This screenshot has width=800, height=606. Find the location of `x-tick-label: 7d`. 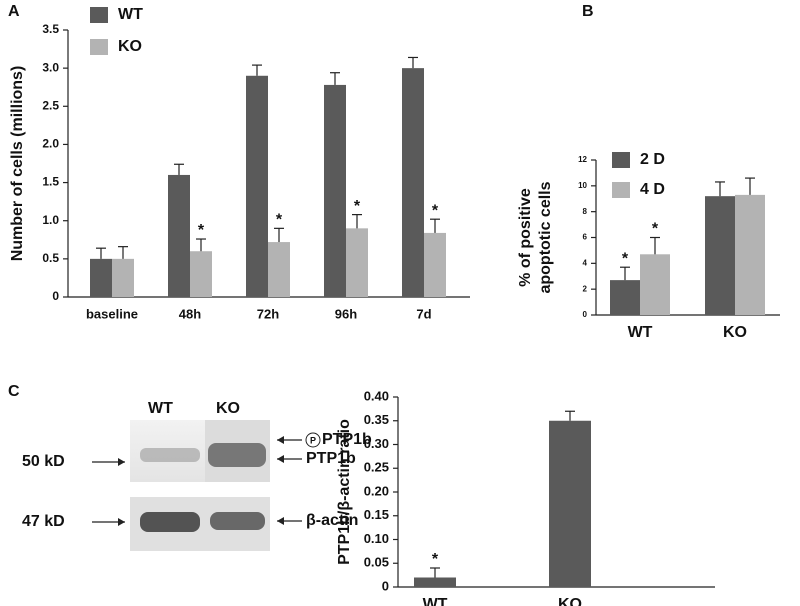

x-tick-label: 7d is located at coordinates (423, 313).